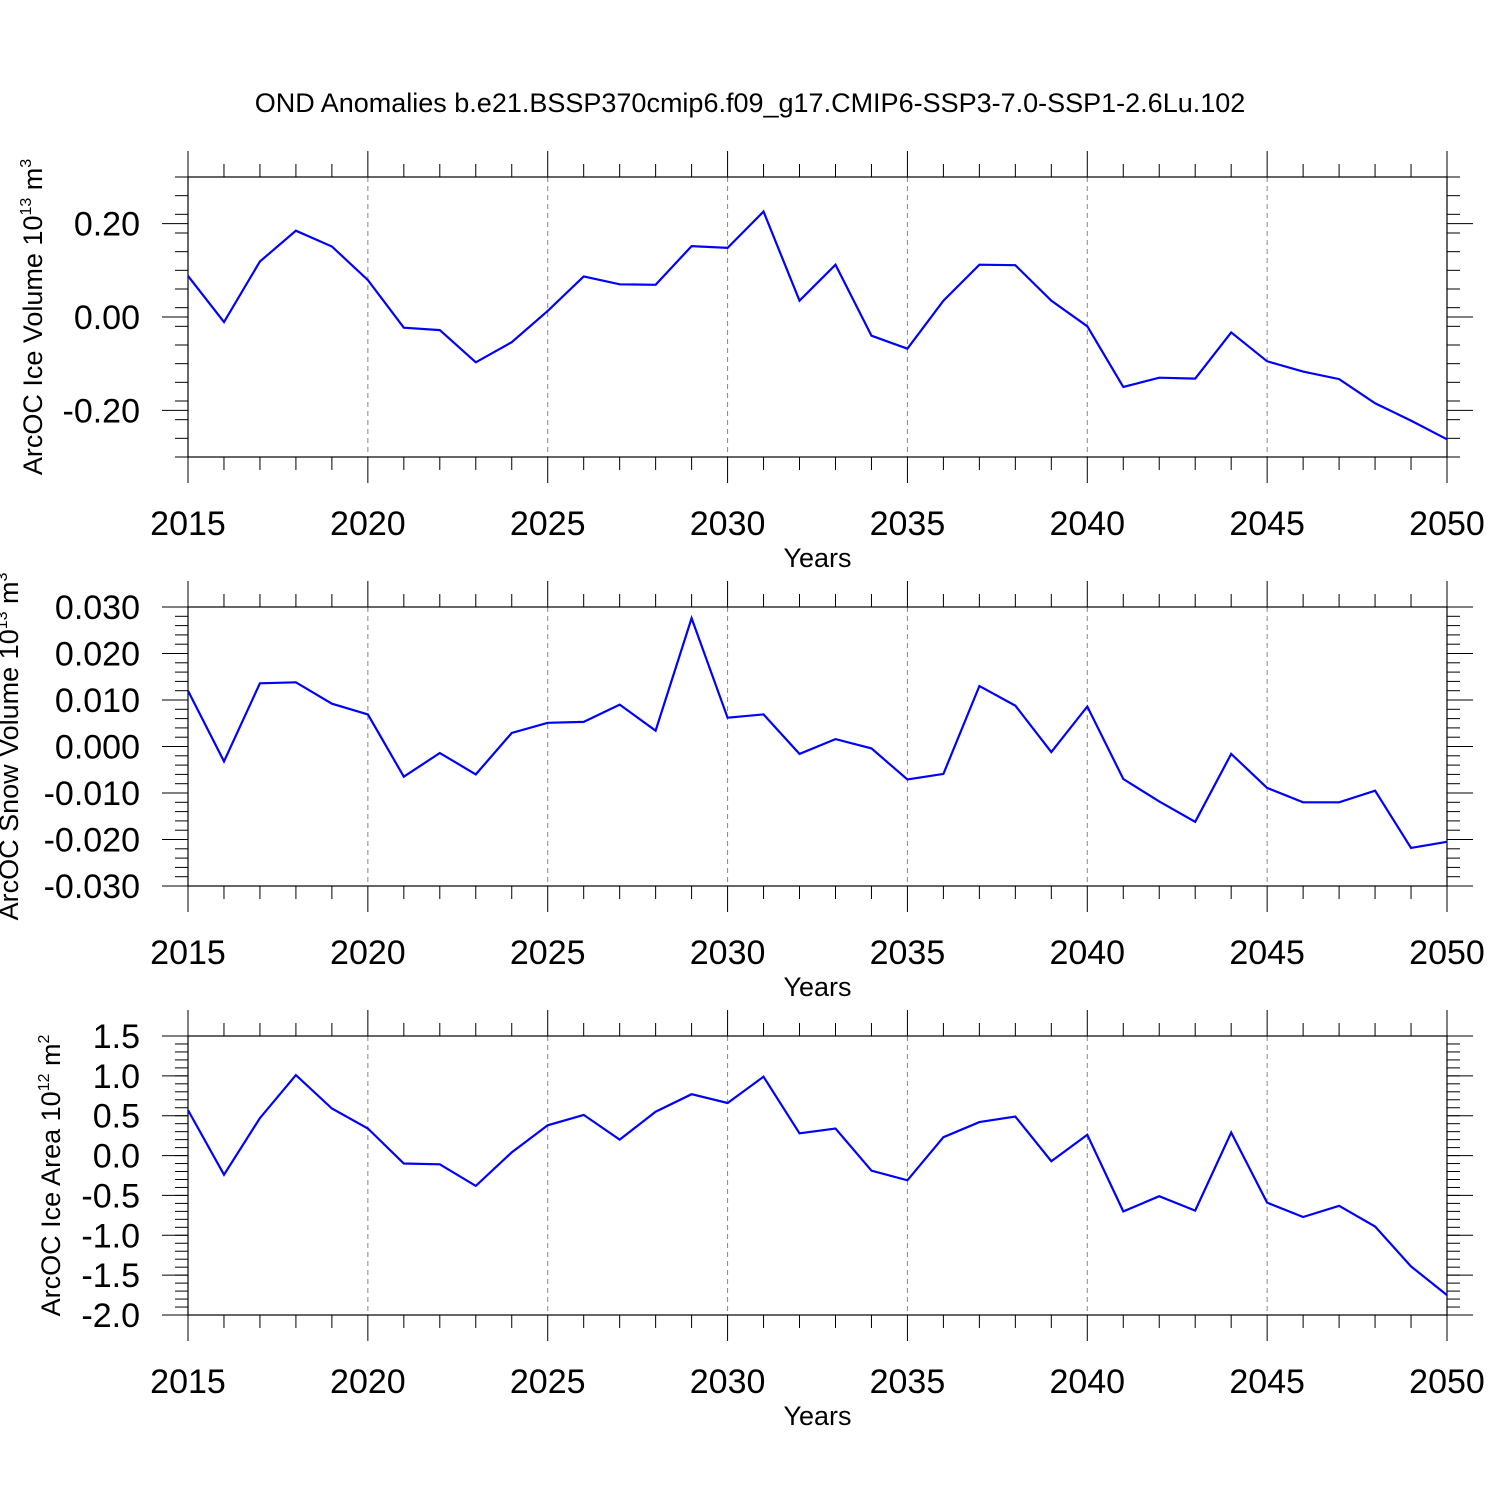 The width and height of the screenshot is (1500, 1500). Describe the element at coordinates (908, 953) in the screenshot. I see `x-tick-label: 2035` at that location.